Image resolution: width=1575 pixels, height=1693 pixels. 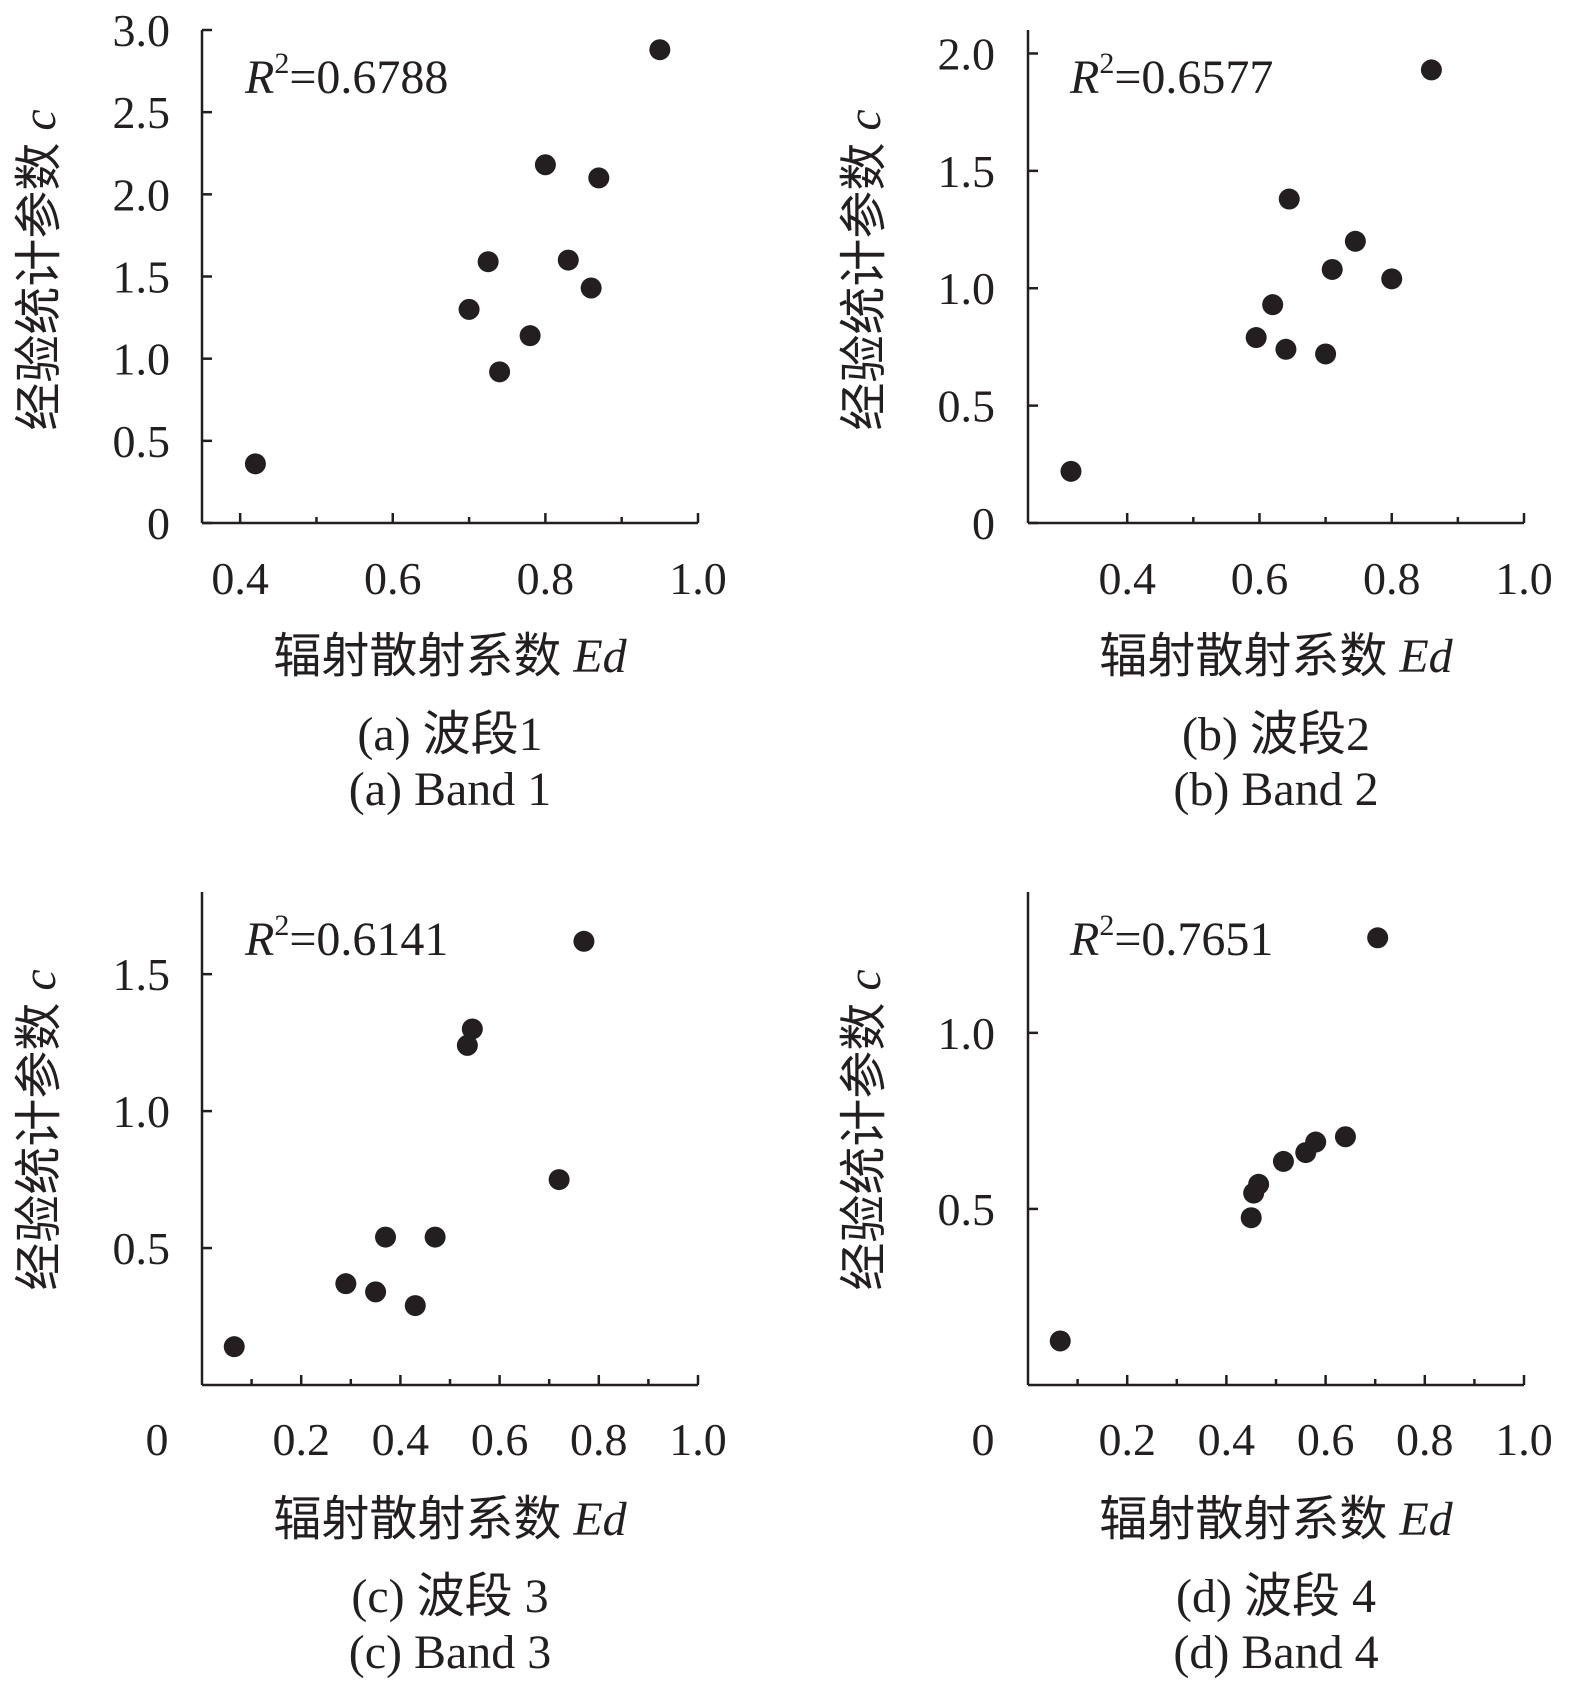 I want to click on caption-en: (b) Band 2, so click(x=1275, y=789).